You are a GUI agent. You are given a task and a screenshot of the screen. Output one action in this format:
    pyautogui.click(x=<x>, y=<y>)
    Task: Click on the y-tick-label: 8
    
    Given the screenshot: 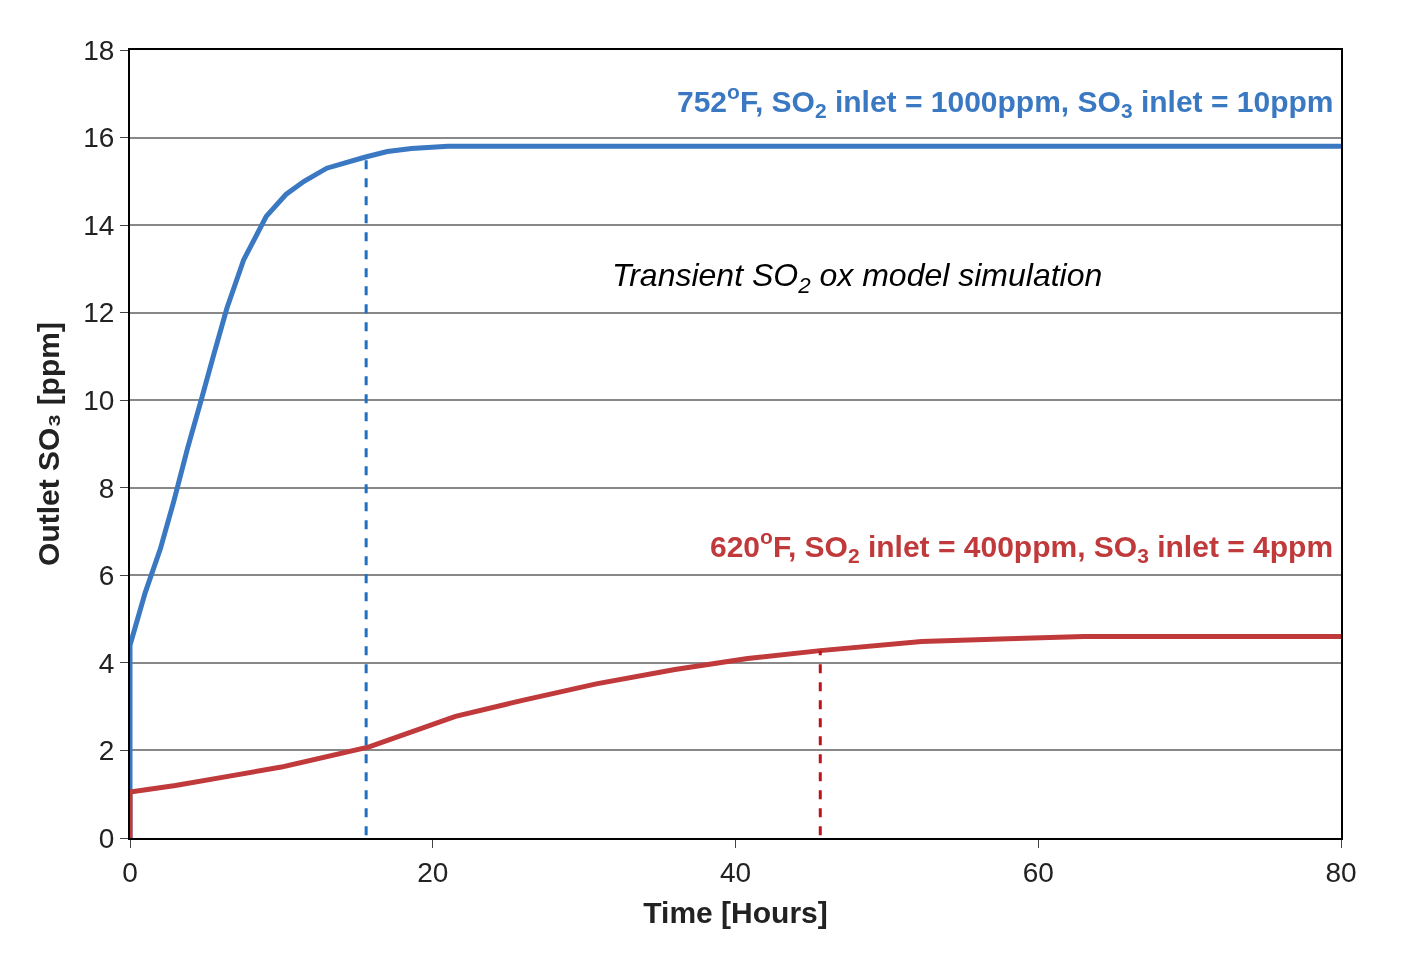 What is the action you would take?
    pyautogui.click(x=106, y=488)
    